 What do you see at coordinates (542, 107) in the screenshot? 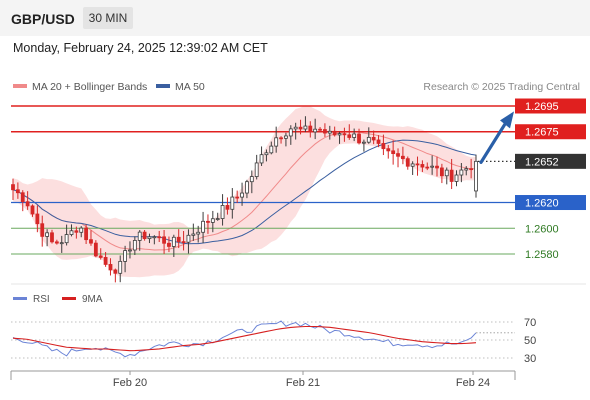
I see `resistance-2-label: 1.2695` at bounding box center [542, 107].